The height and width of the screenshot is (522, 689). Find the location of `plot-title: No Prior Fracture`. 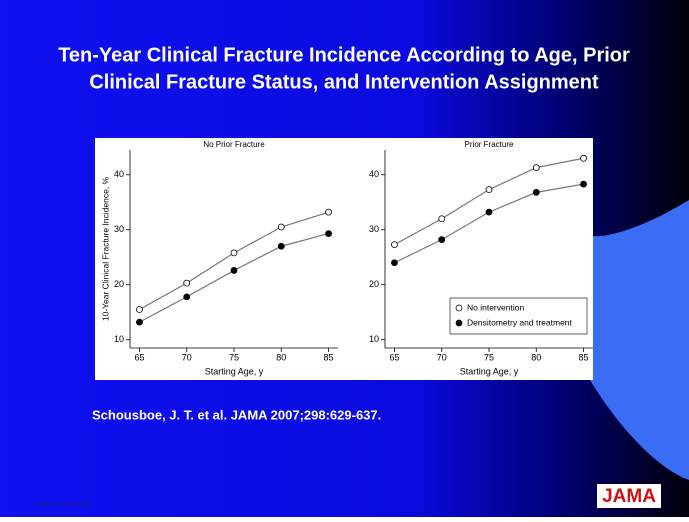

plot-title: No Prior Fracture is located at coordinates (234, 144).